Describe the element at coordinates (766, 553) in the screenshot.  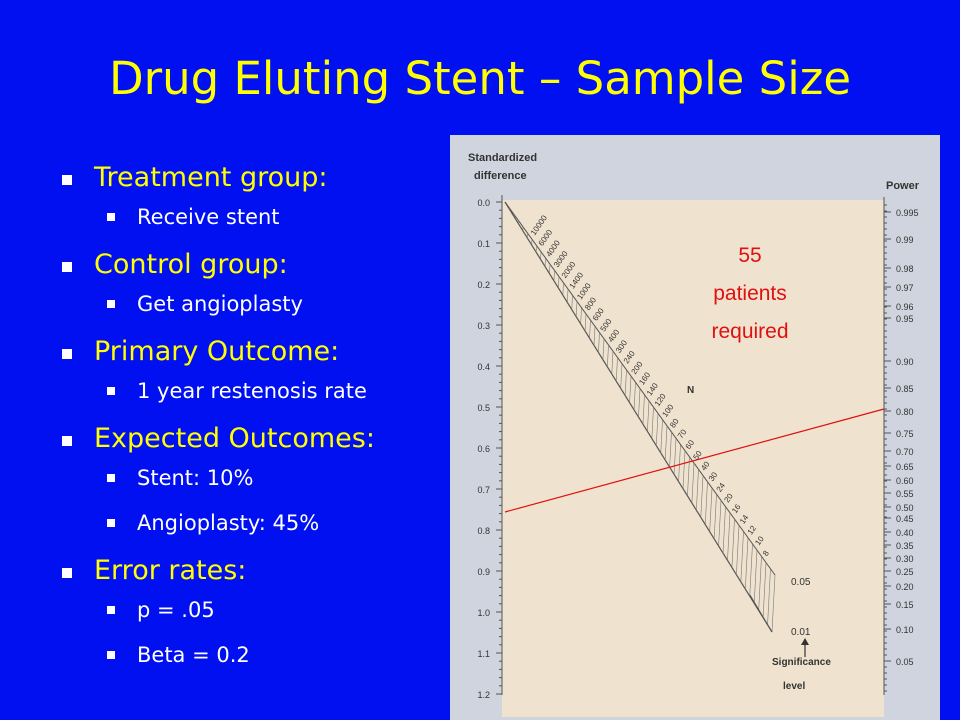
I see `n-axis-label: 8` at that location.